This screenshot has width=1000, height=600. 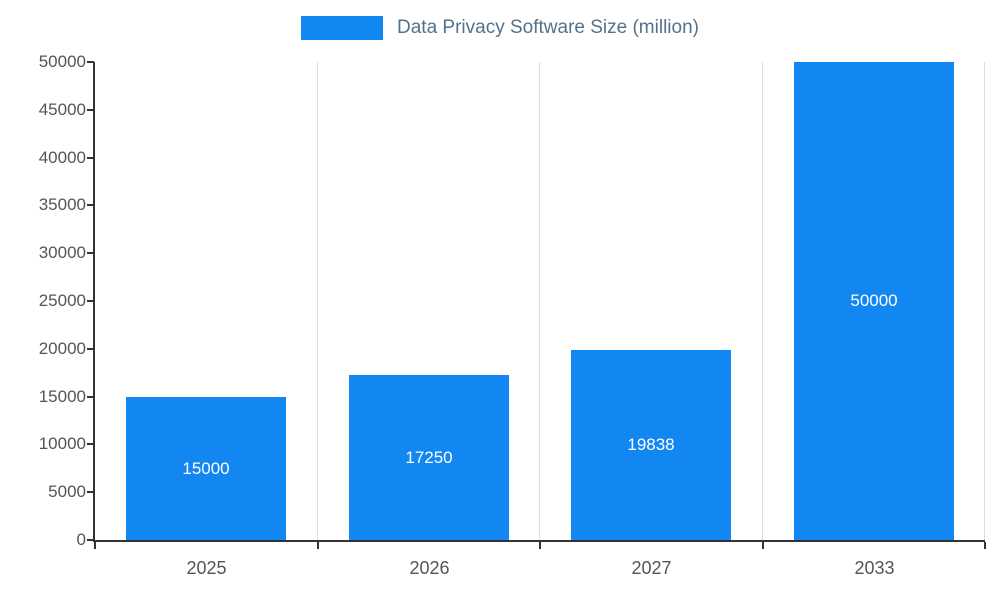 I want to click on bar-value-label: 15000, so click(x=206, y=468).